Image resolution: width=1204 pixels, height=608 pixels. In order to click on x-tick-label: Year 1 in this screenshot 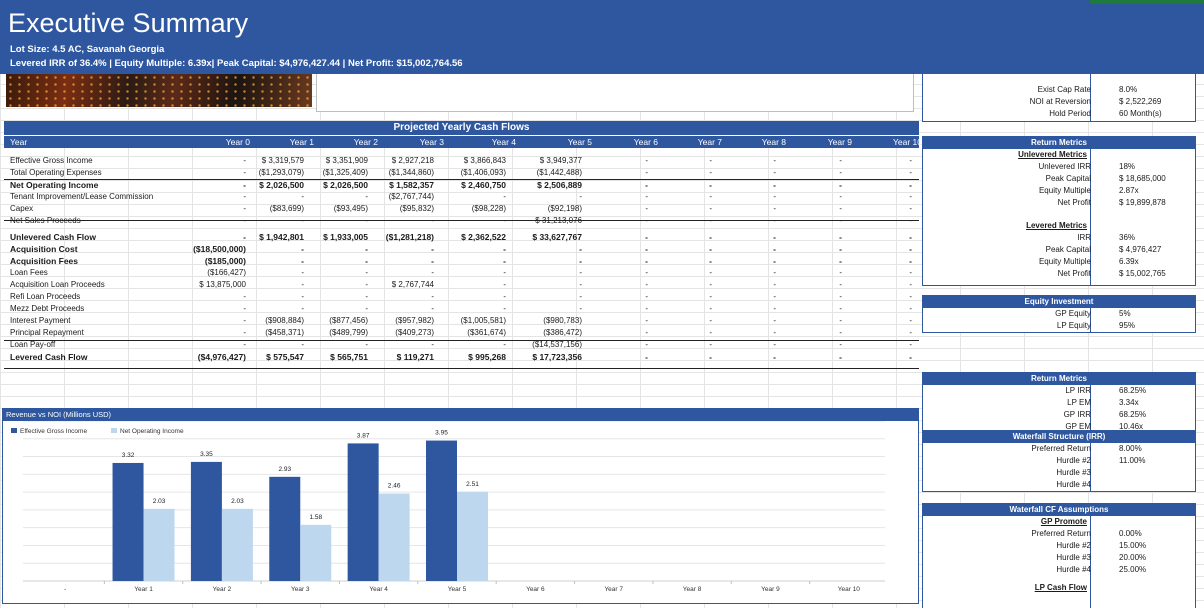, I will do `click(143, 589)`.